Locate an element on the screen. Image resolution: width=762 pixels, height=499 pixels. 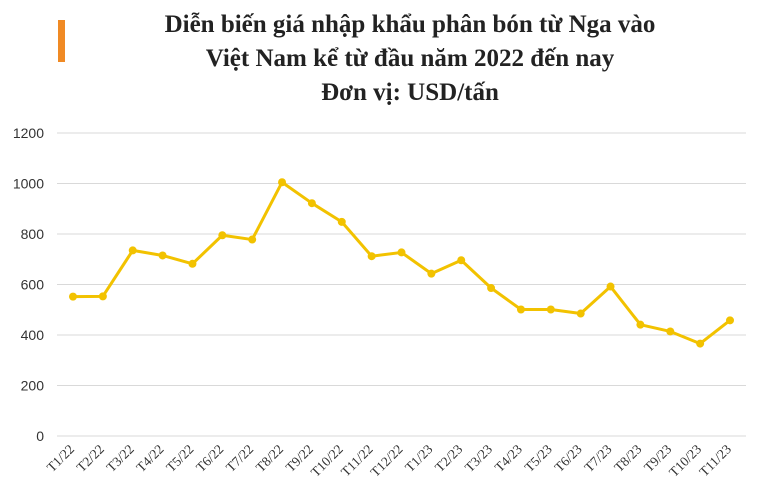
y-tick-label: 200 is located at coordinates (33, 386).